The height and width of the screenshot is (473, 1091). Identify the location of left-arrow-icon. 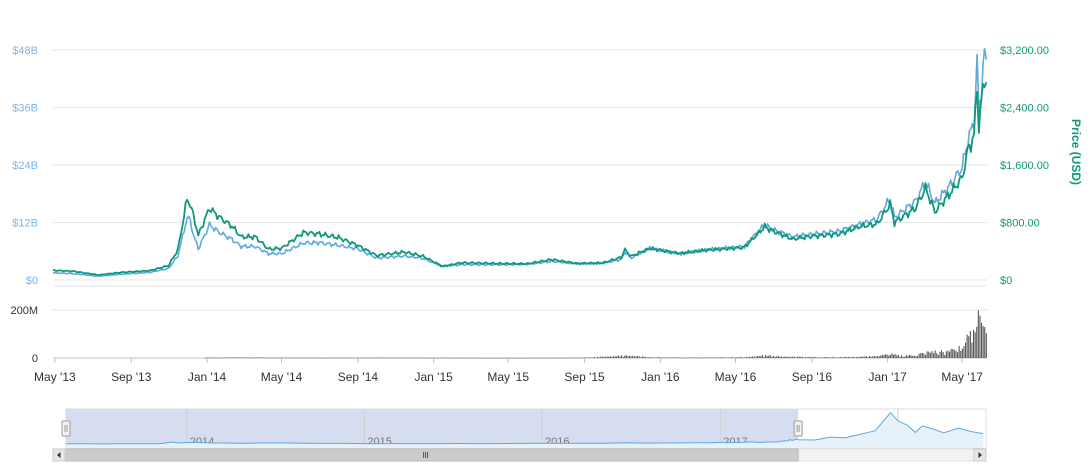
(59, 455).